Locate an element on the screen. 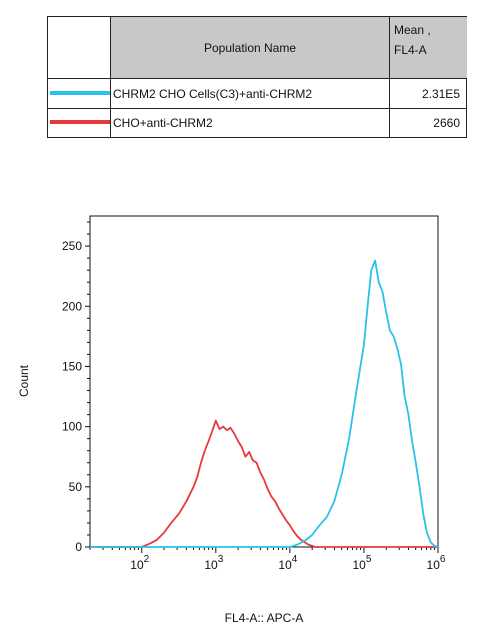 This screenshot has width=498, height=631. header-swatch-cell is located at coordinates (79, 48).